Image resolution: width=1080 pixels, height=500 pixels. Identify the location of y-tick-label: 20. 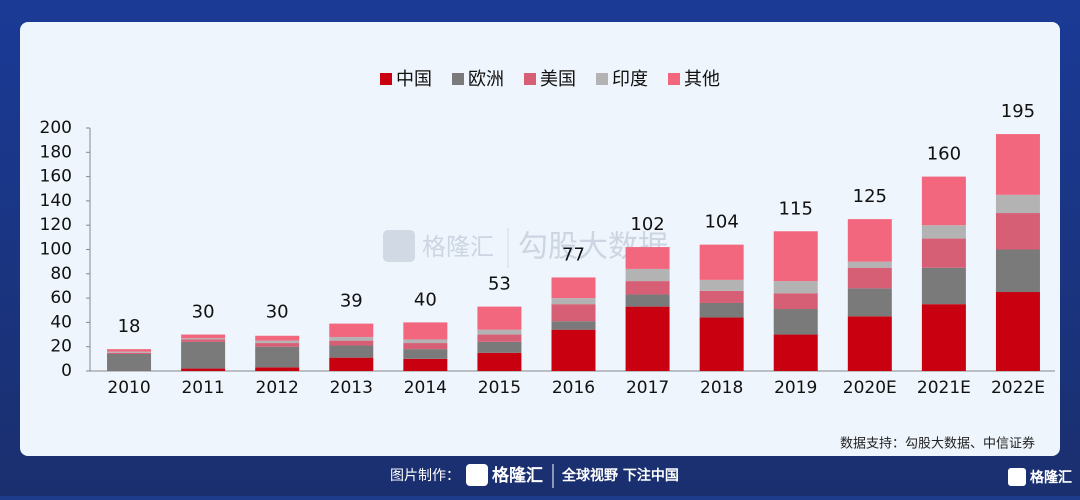
(61, 347).